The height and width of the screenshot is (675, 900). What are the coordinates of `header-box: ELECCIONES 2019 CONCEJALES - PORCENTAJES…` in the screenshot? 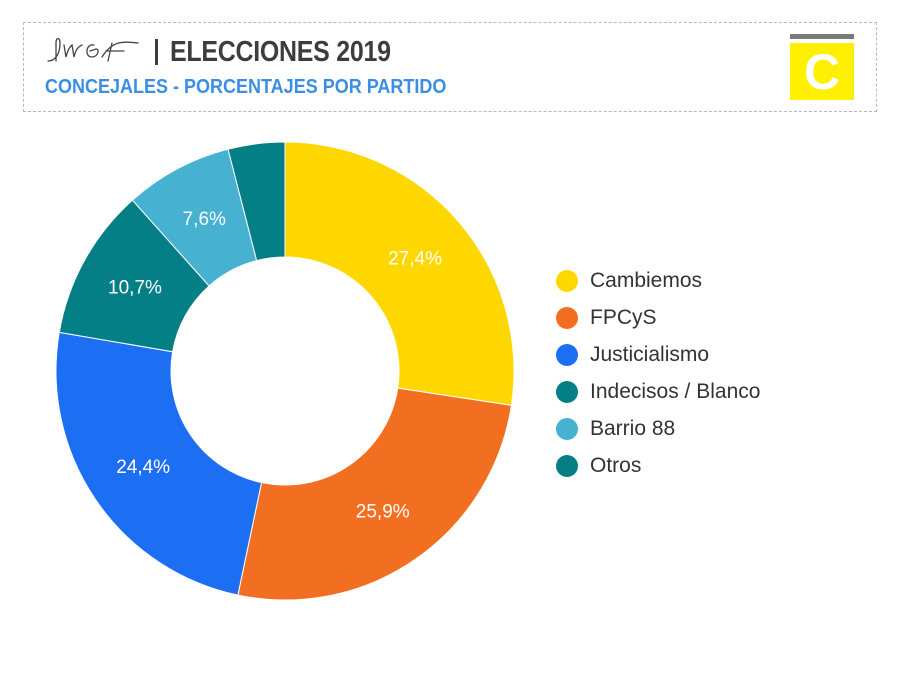 It's located at (450, 67).